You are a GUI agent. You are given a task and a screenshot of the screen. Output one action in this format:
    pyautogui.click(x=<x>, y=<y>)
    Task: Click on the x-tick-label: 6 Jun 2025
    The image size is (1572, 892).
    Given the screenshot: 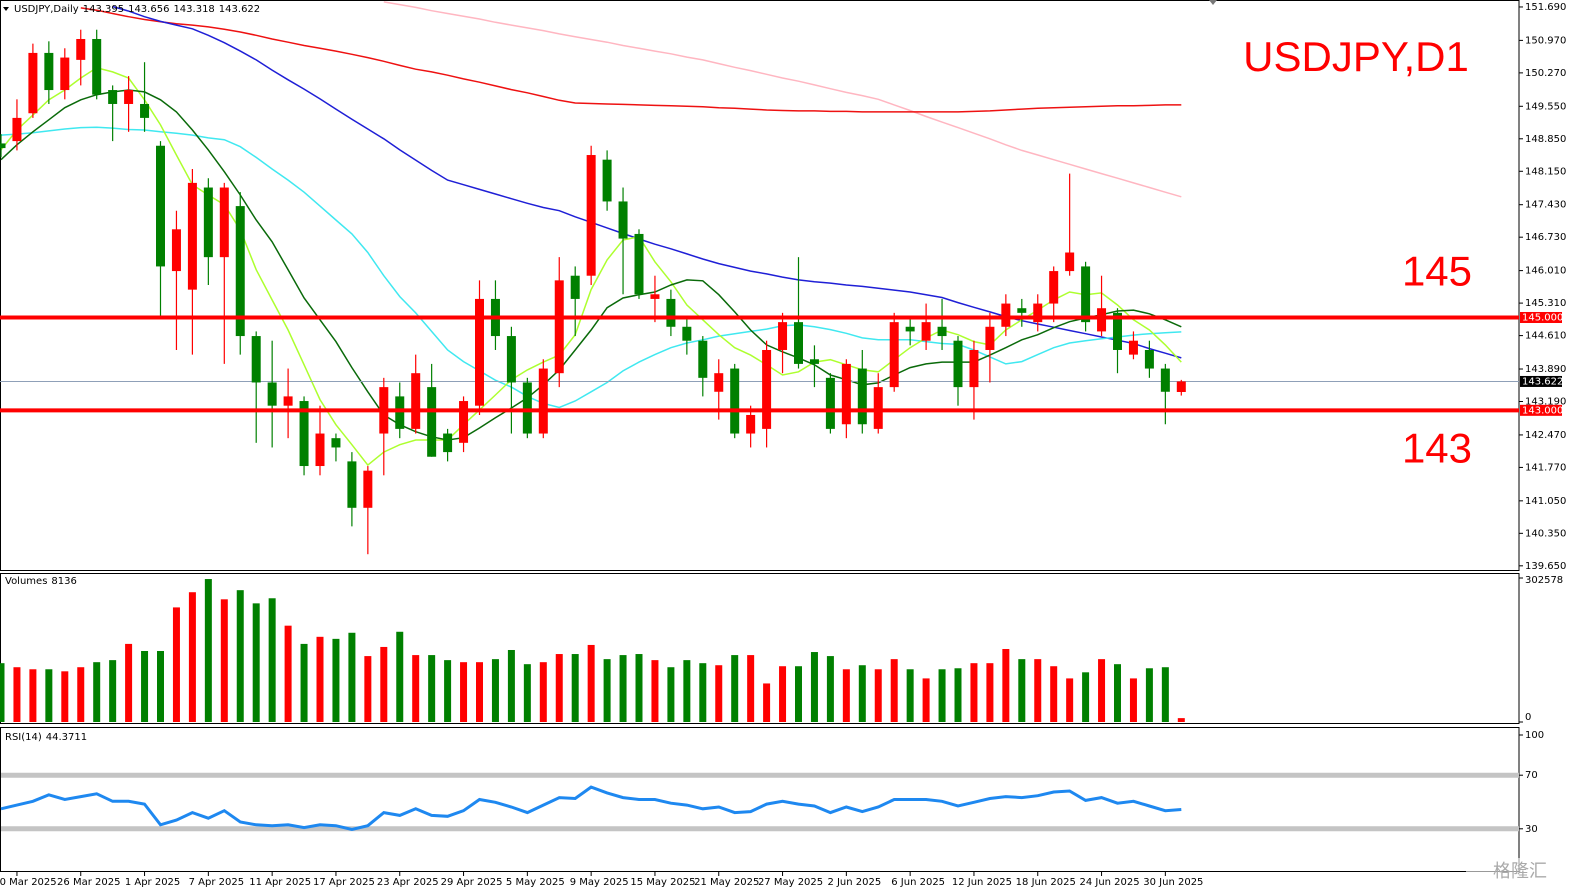 What is the action you would take?
    pyautogui.click(x=918, y=882)
    